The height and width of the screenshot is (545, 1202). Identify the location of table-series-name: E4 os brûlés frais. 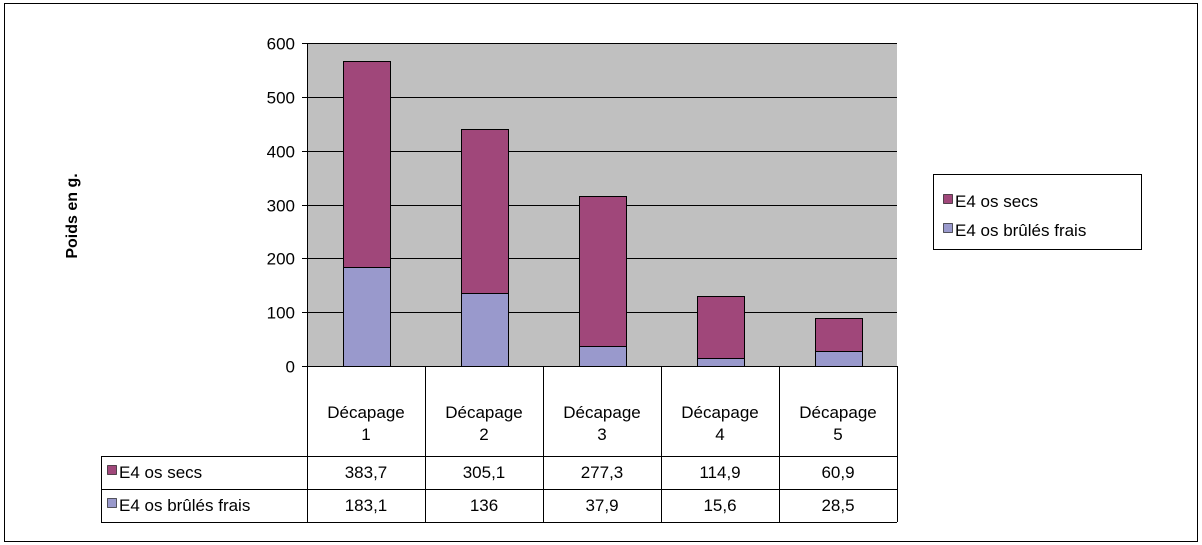
(184, 505).